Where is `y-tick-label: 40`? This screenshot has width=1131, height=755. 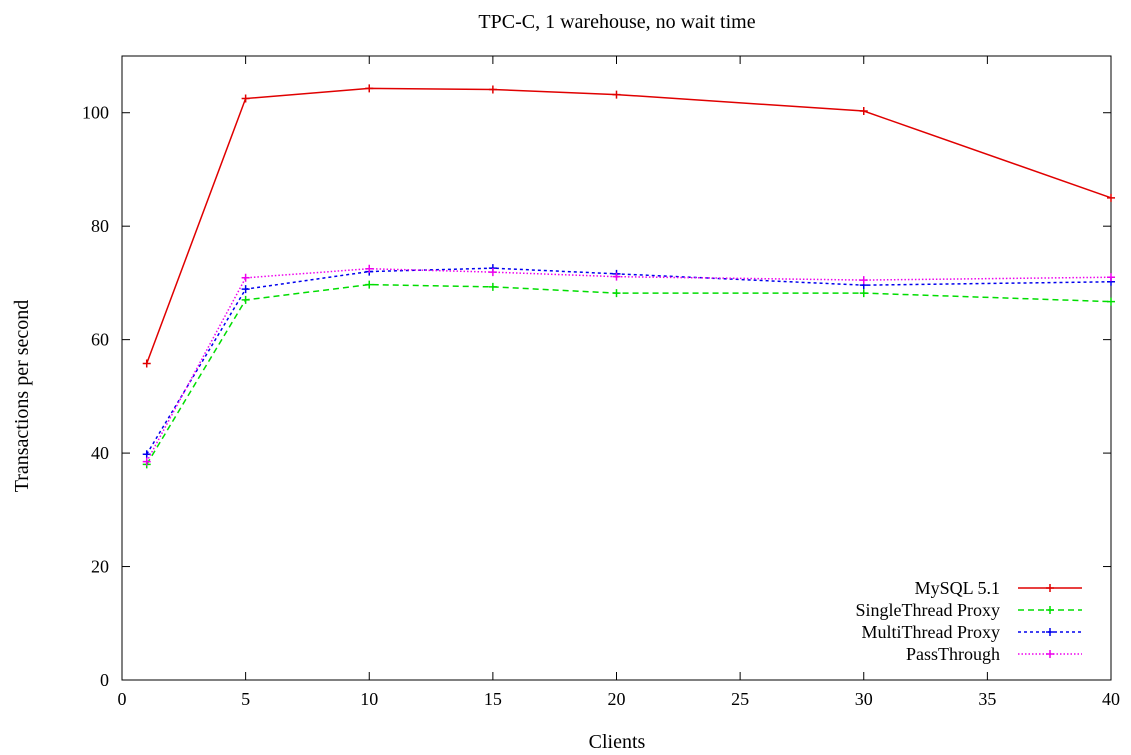 y-tick-label: 40 is located at coordinates (100, 453).